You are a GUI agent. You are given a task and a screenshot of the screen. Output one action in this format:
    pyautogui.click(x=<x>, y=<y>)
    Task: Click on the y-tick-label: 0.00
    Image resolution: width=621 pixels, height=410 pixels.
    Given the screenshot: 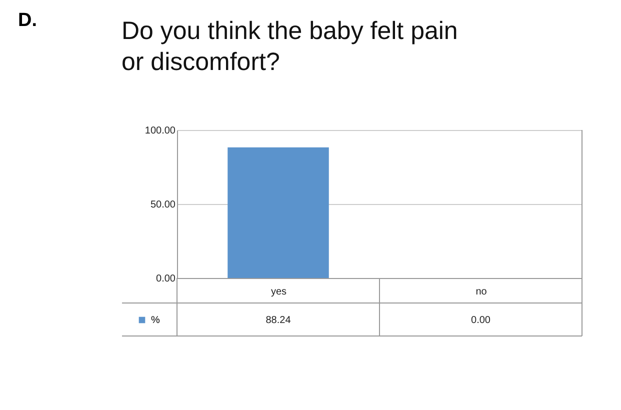 What is the action you would take?
    pyautogui.click(x=166, y=279)
    